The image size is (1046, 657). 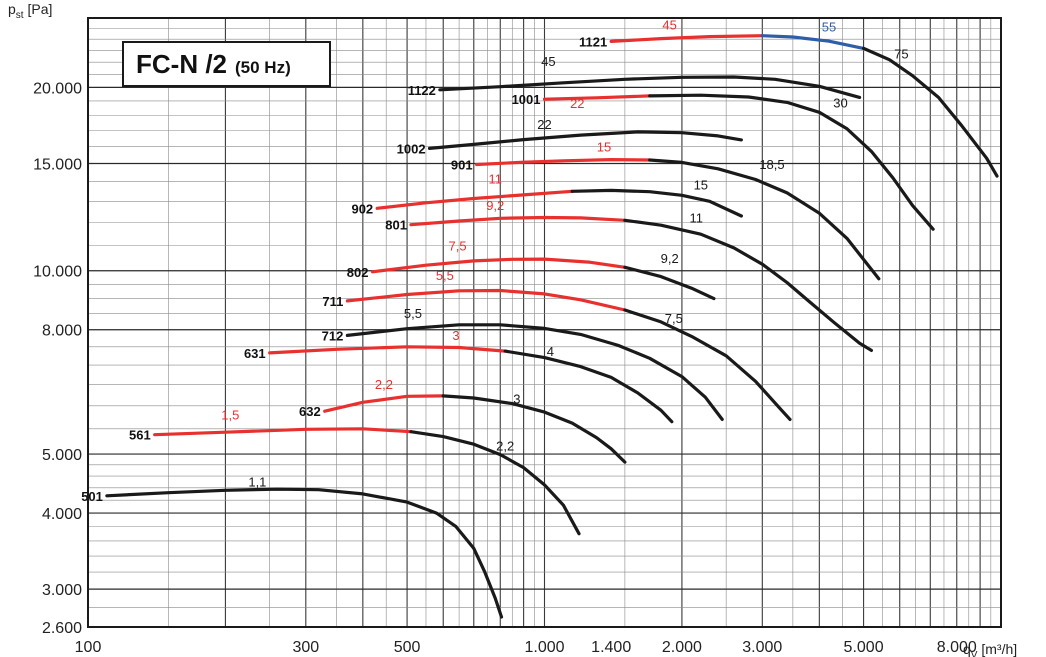 I want to click on fan-model-label-631: 631, so click(x=255, y=353).